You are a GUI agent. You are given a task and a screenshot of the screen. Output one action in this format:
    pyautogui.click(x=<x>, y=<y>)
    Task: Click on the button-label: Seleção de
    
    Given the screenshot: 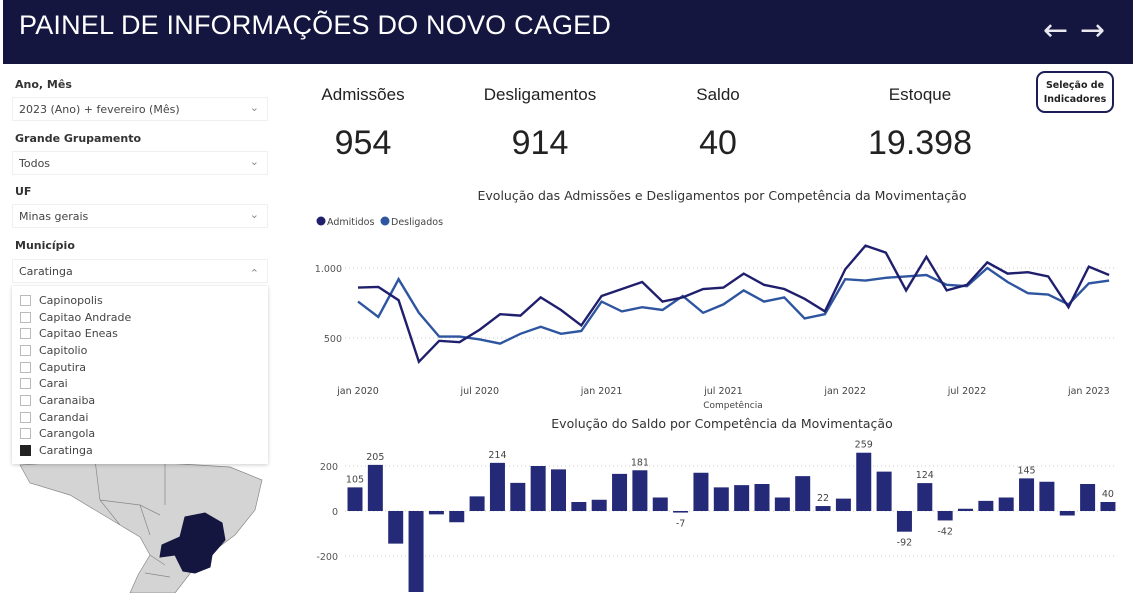 What is the action you would take?
    pyautogui.click(x=1075, y=85)
    